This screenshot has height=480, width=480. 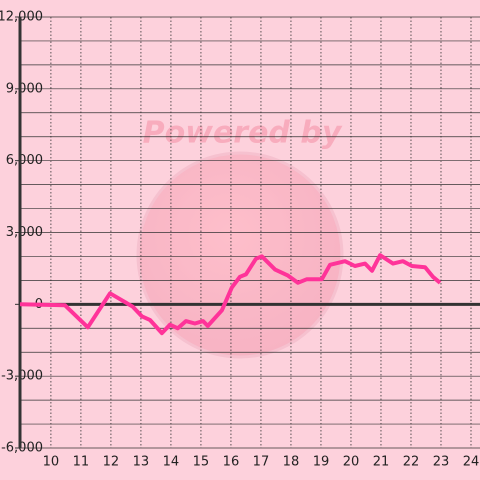 What do you see at coordinates (201, 462) in the screenshot?
I see `x-tick-label: 15` at bounding box center [201, 462].